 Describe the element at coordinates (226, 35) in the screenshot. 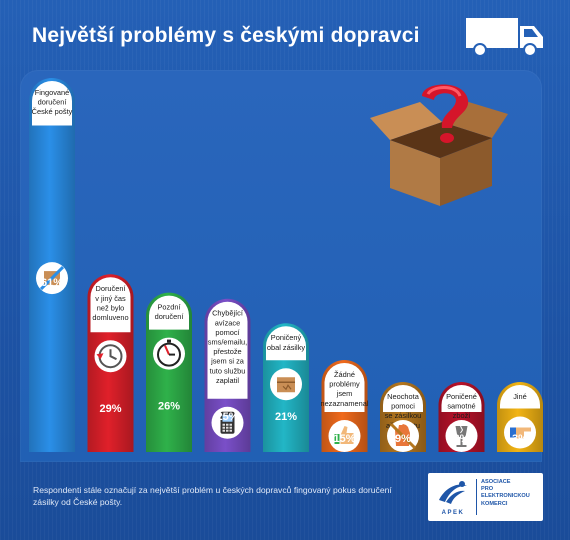

I see `page-title: Největší problémy s českými dopravci` at that location.